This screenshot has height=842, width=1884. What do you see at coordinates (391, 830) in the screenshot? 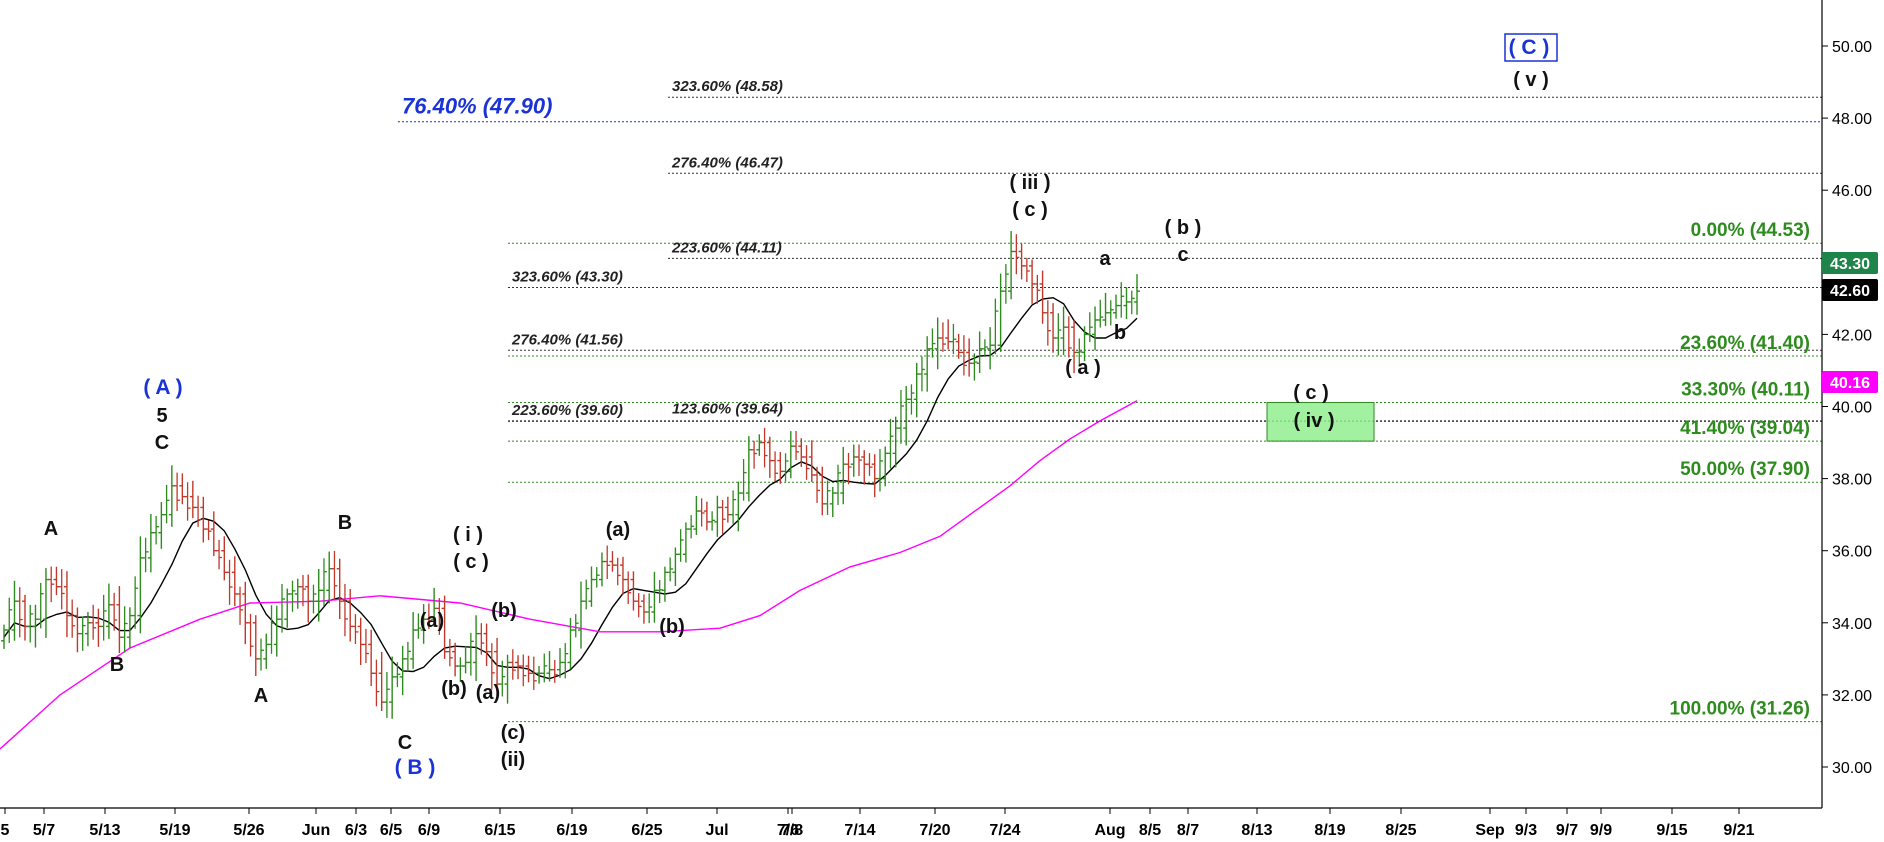
I see `x-tick-label: 6/5` at bounding box center [391, 830].